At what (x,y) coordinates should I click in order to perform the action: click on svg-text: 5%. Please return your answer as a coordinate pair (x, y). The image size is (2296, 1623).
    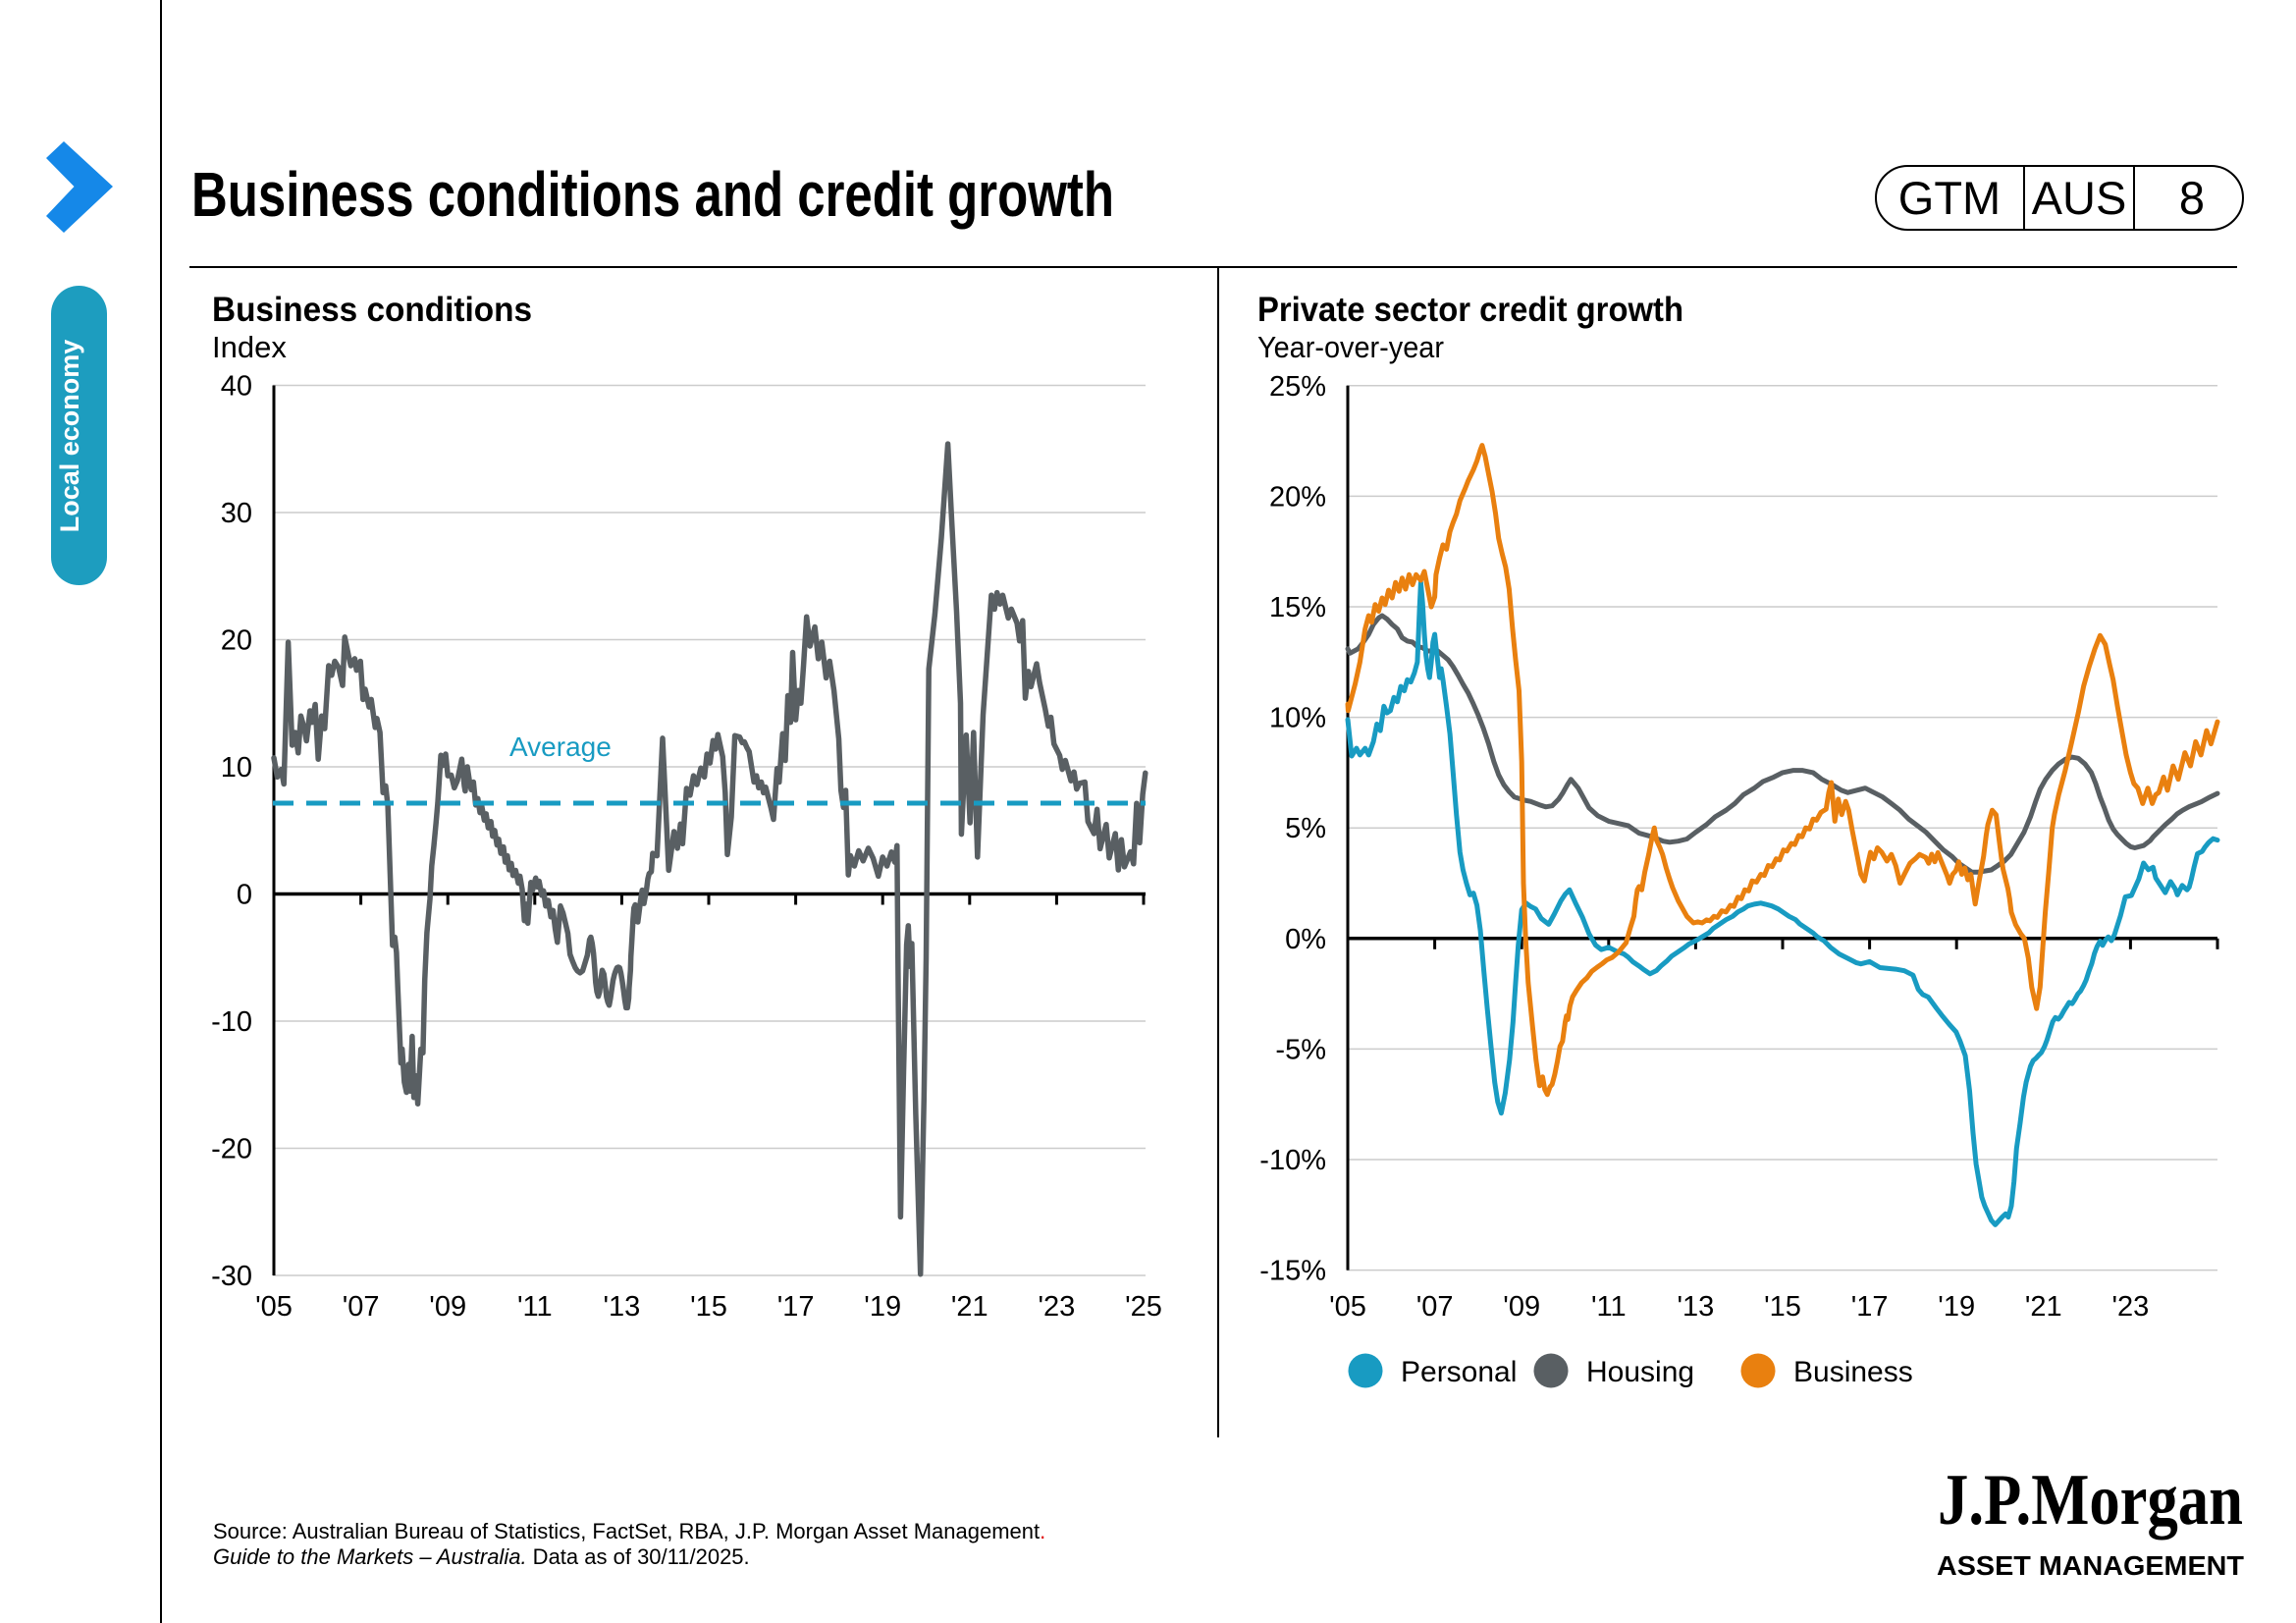
    Looking at the image, I should click on (1306, 828).